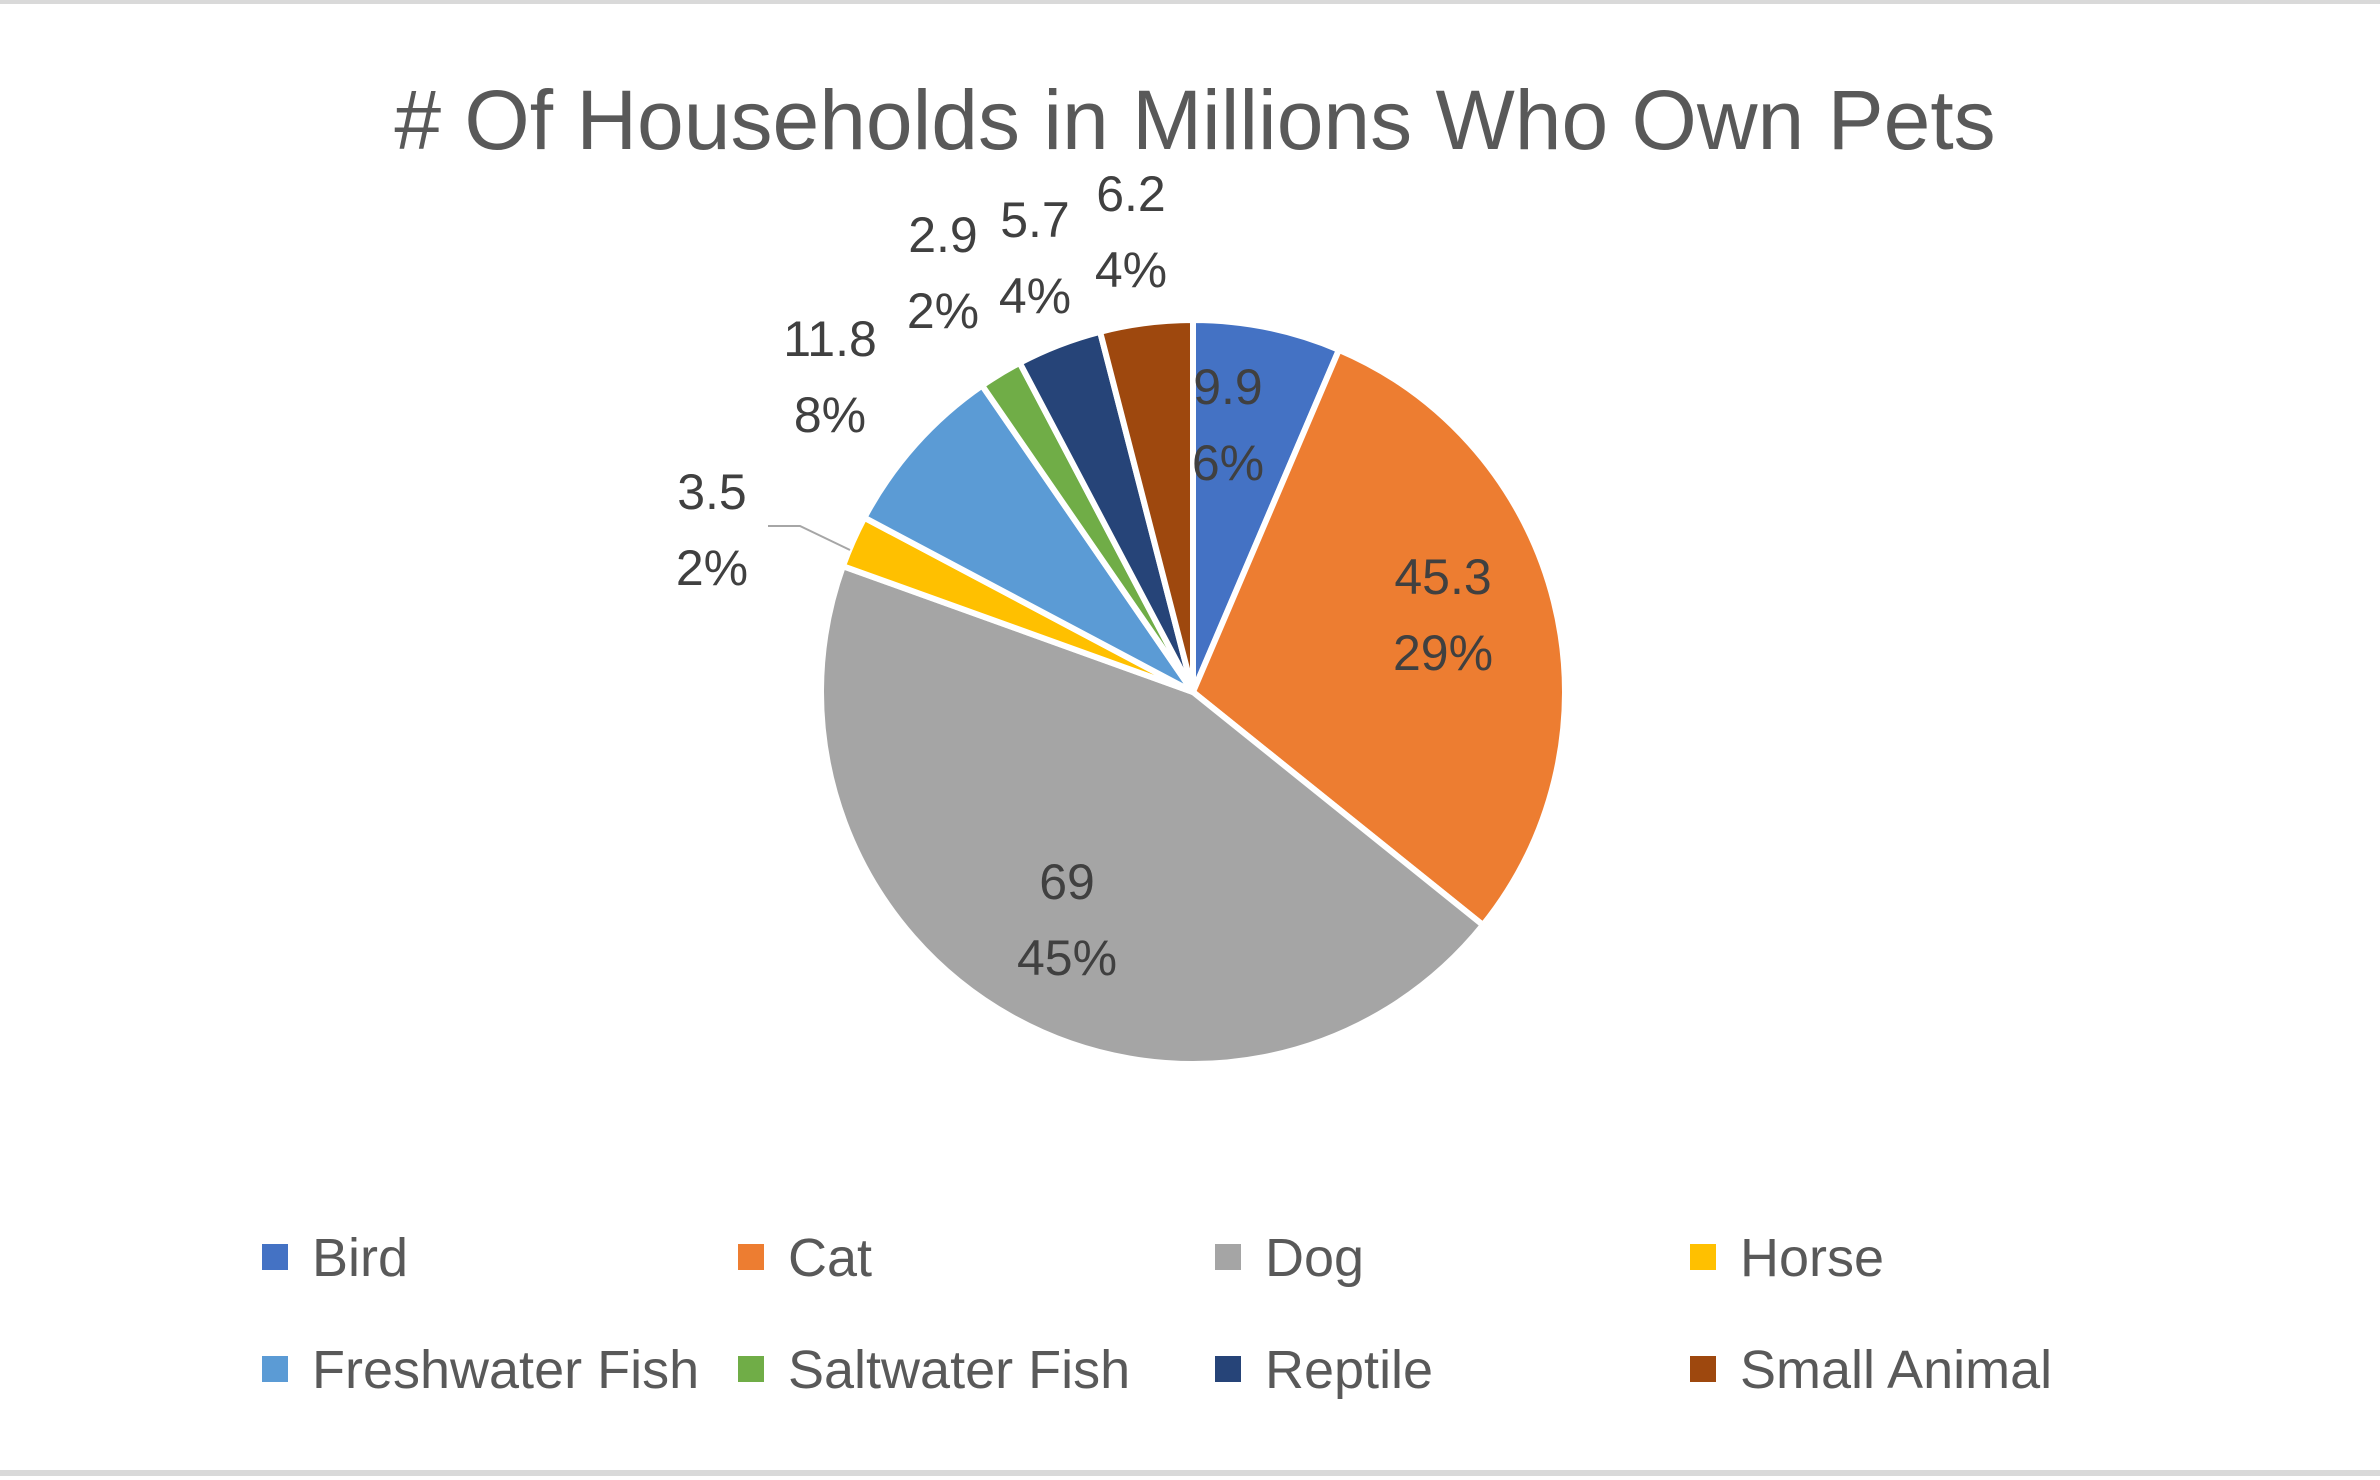 This screenshot has height=1480, width=2380. What do you see at coordinates (751, 1257) in the screenshot?
I see `legend-swatch-cat` at bounding box center [751, 1257].